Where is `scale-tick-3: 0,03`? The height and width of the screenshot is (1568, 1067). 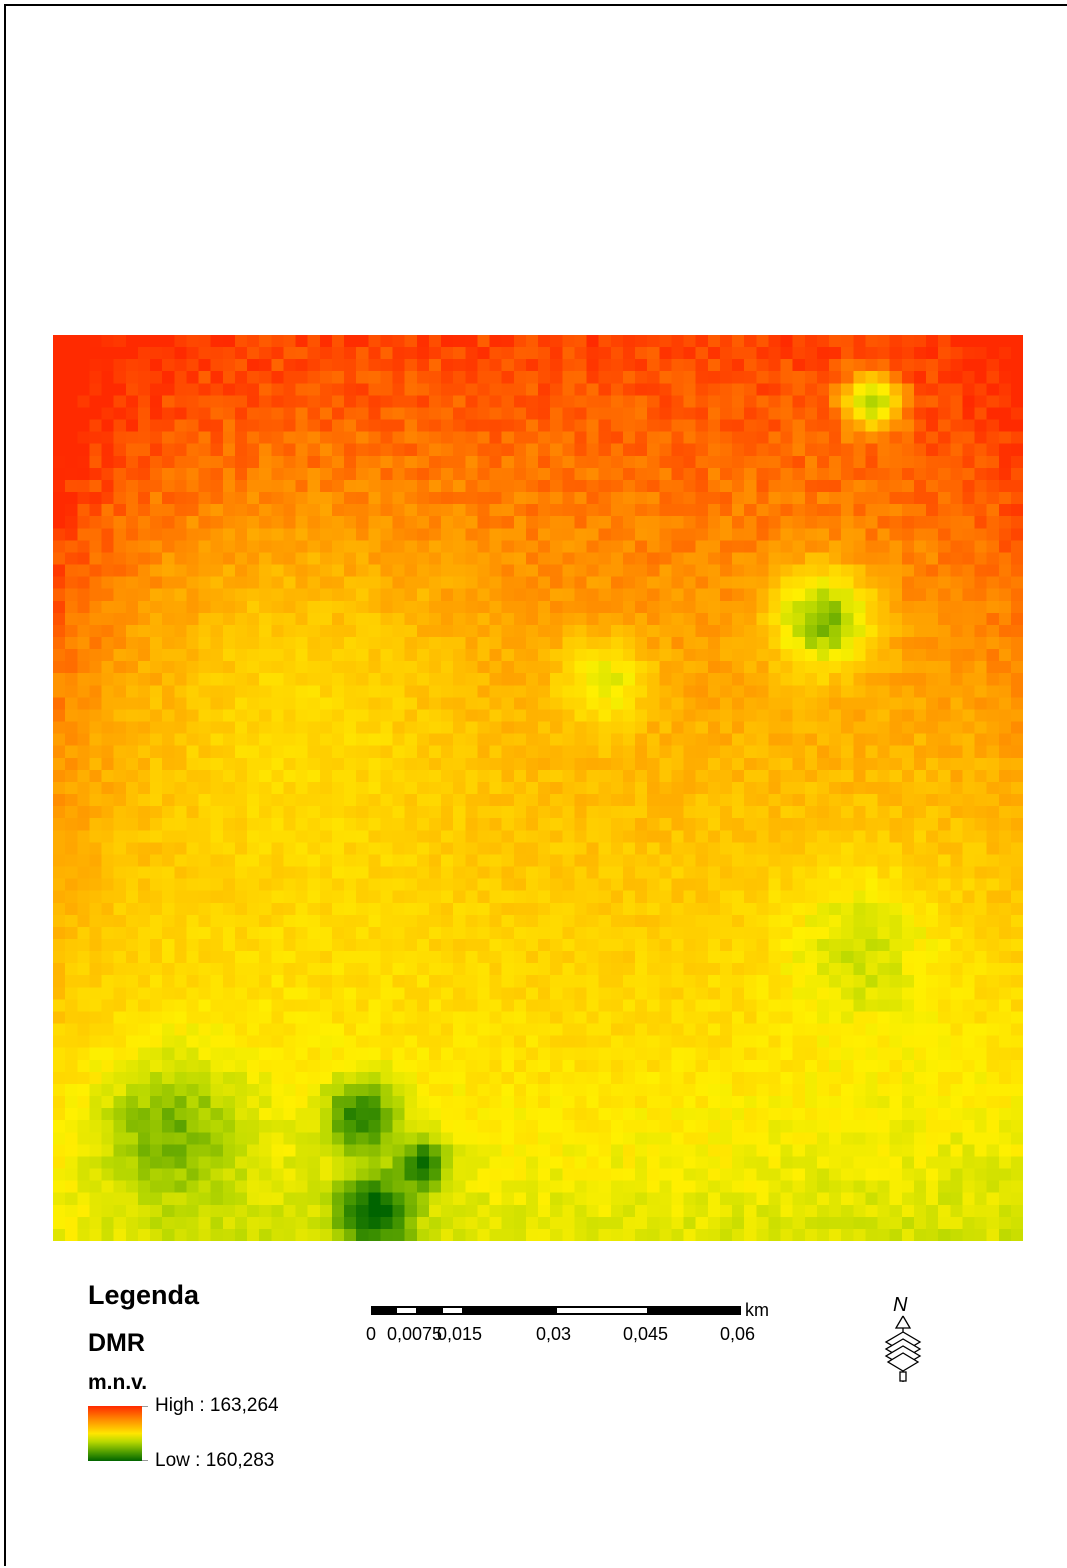 scale-tick-3: 0,03 is located at coordinates (554, 1334).